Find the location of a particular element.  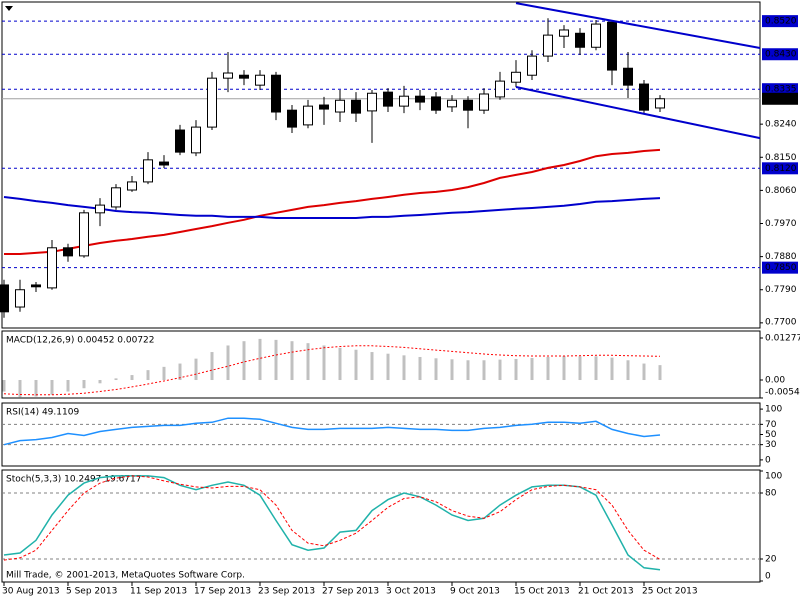

macd-signal is located at coordinates (332, 370).